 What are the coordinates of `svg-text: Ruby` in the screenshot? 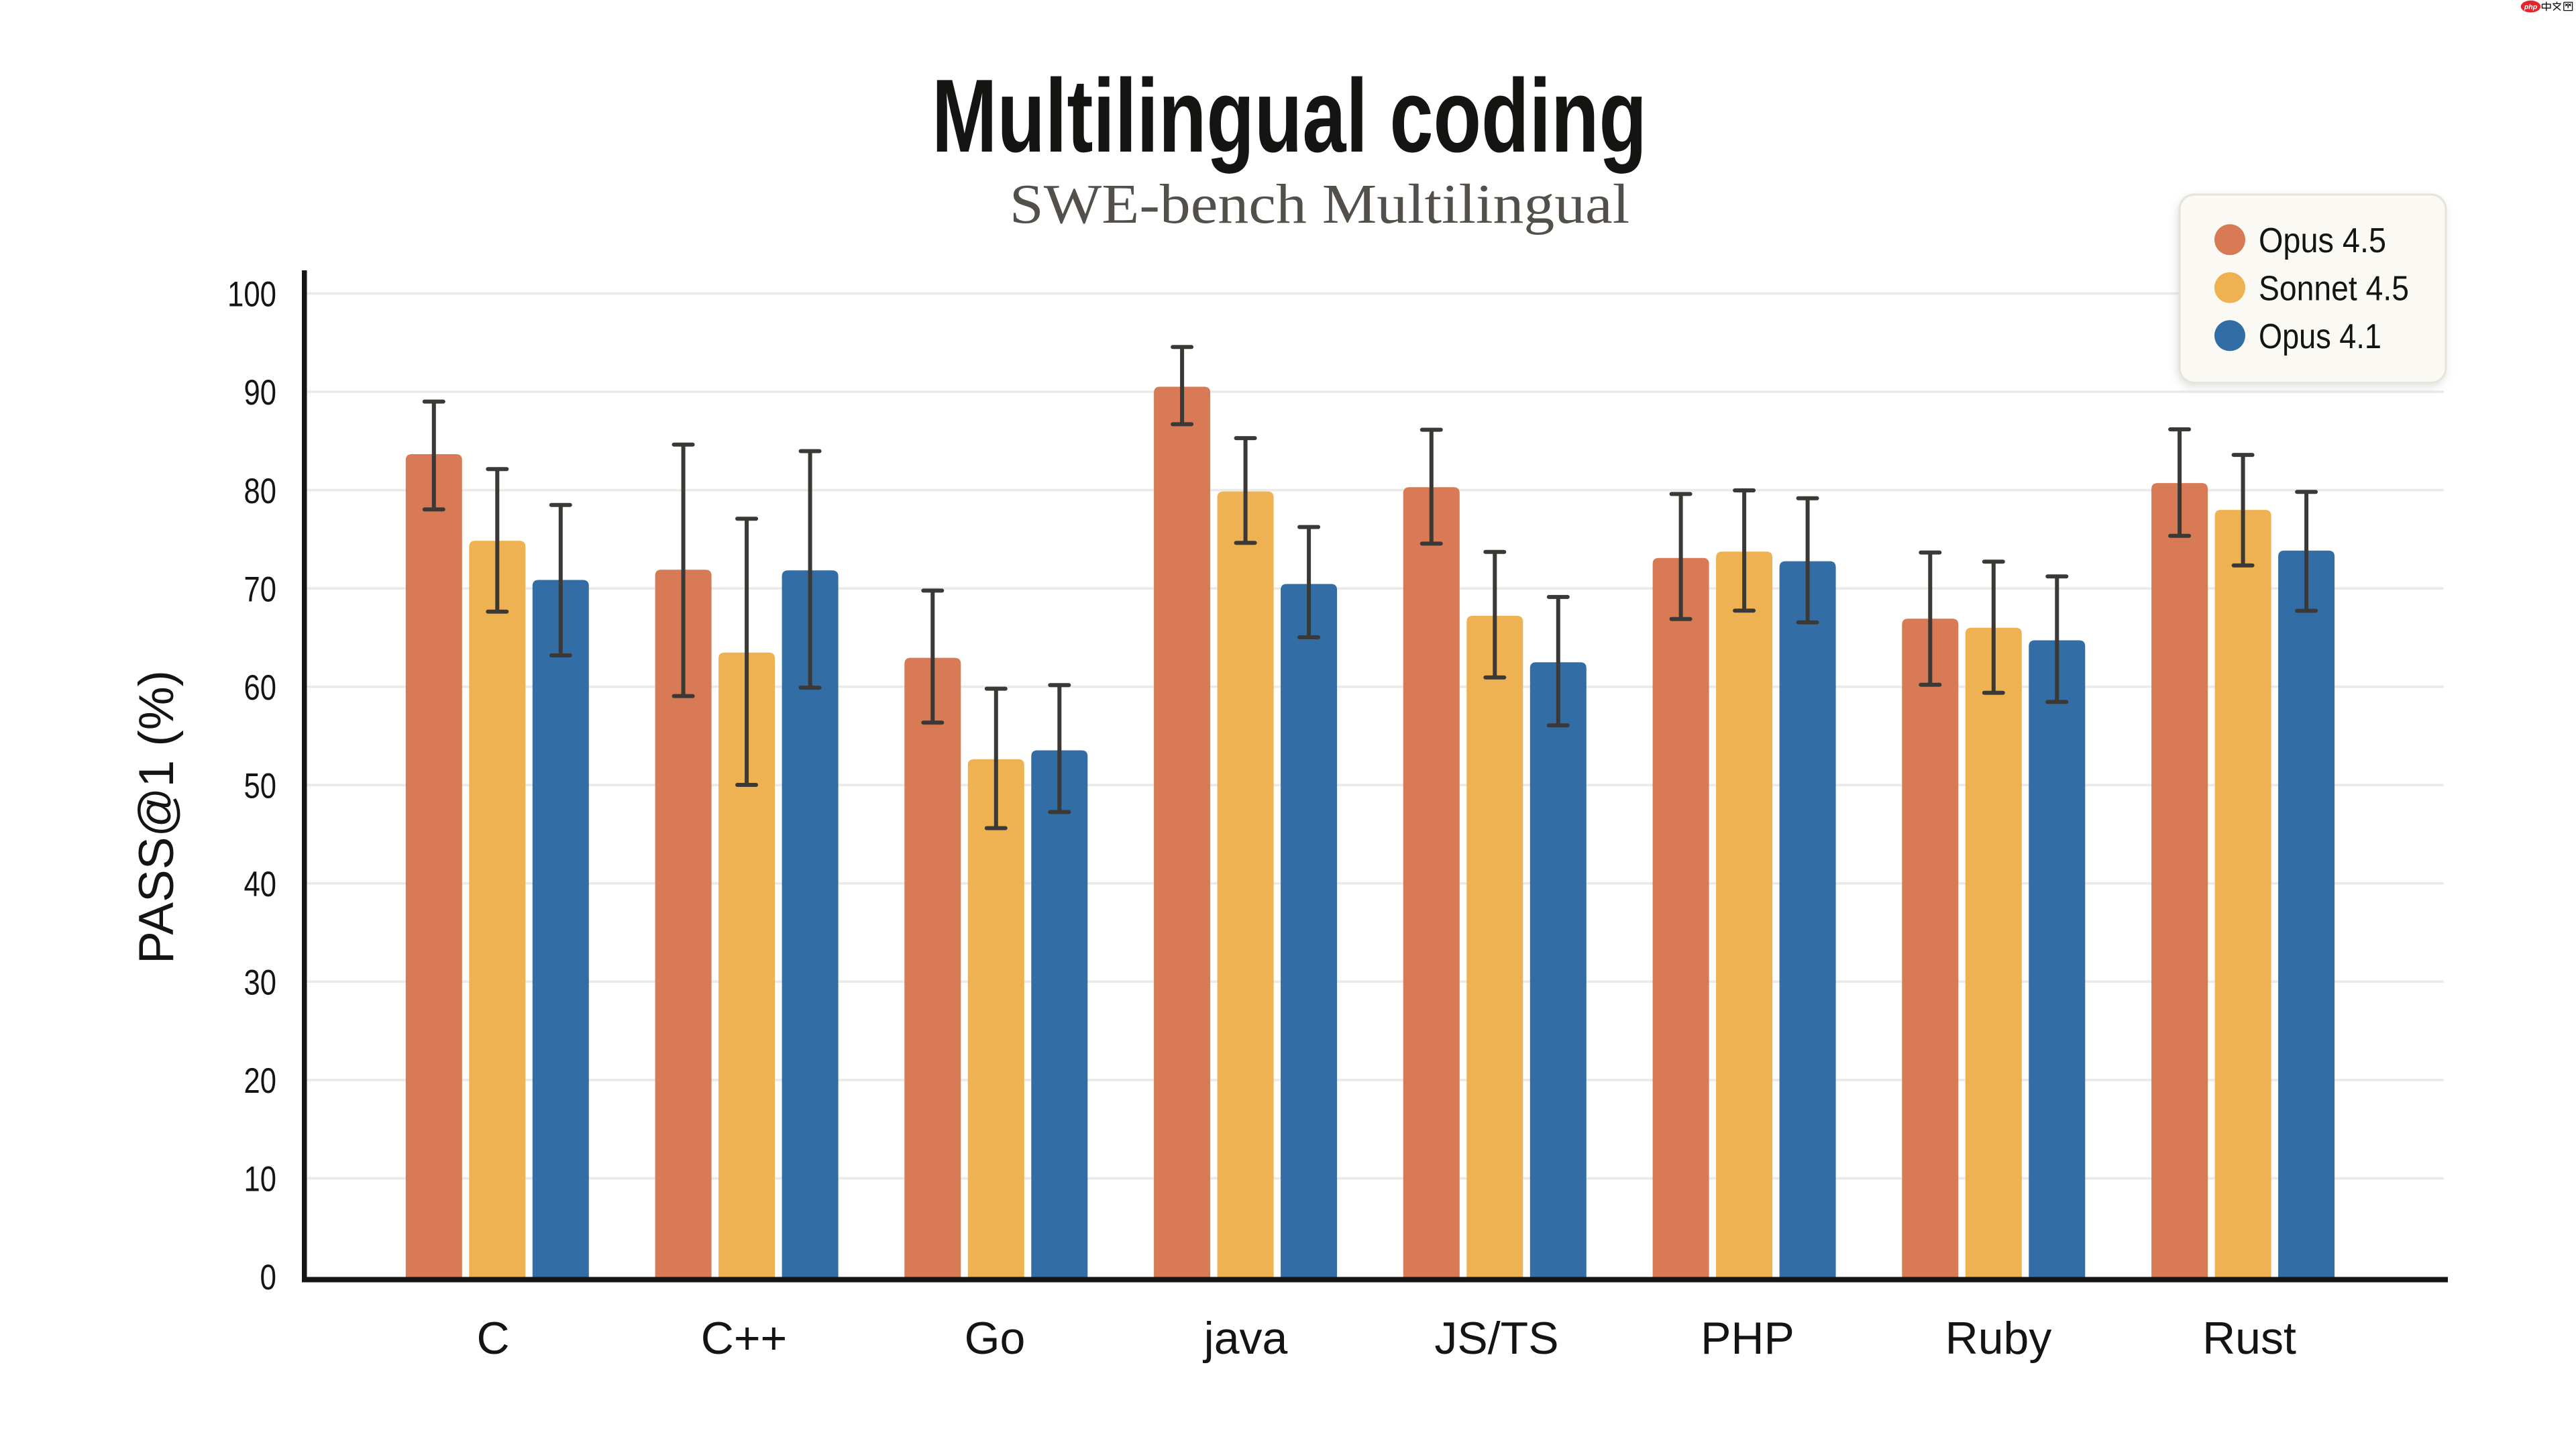 It's located at (1998, 1338).